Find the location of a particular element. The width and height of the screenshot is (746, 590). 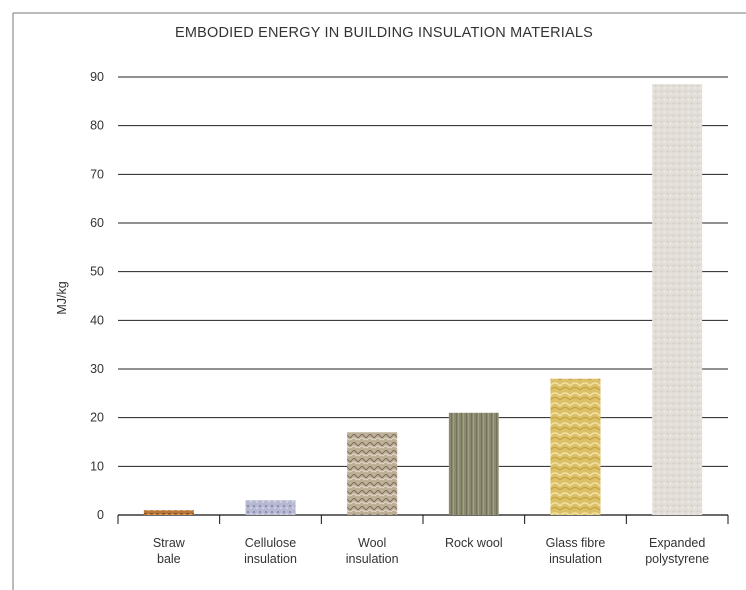

category-label: Straw is located at coordinates (169, 543).